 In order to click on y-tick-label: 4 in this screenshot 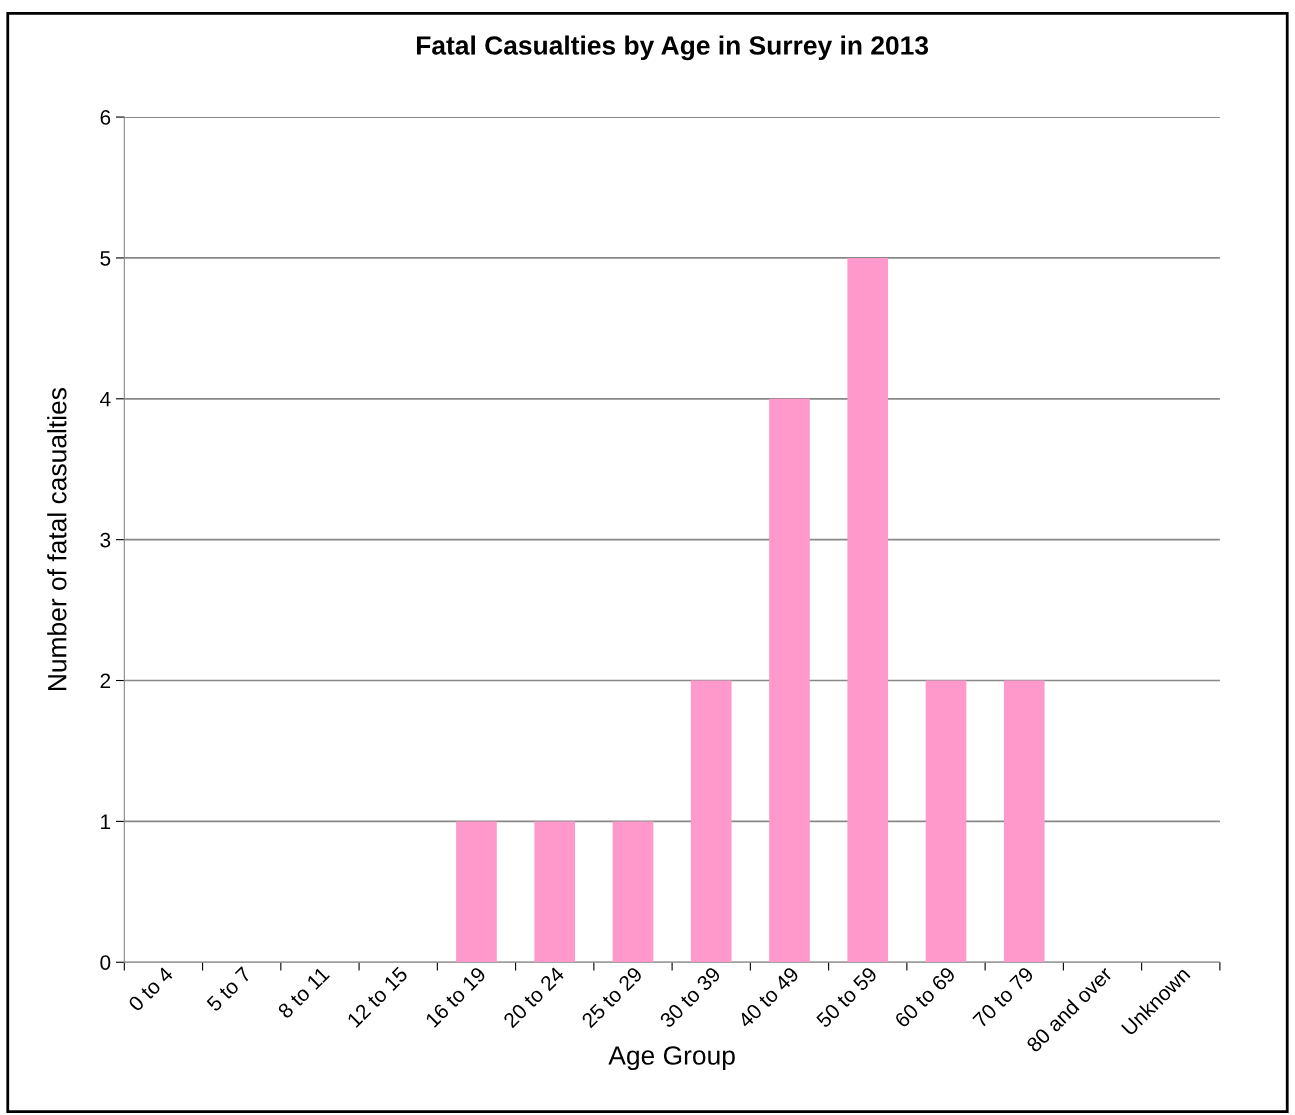, I will do `click(105, 399)`.